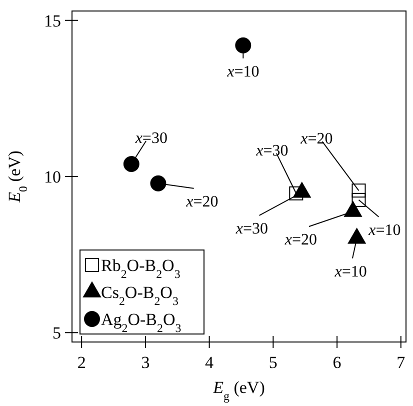  What do you see at coordinates (273, 362) in the screenshot?
I see `x-tick-label: 5` at bounding box center [273, 362].